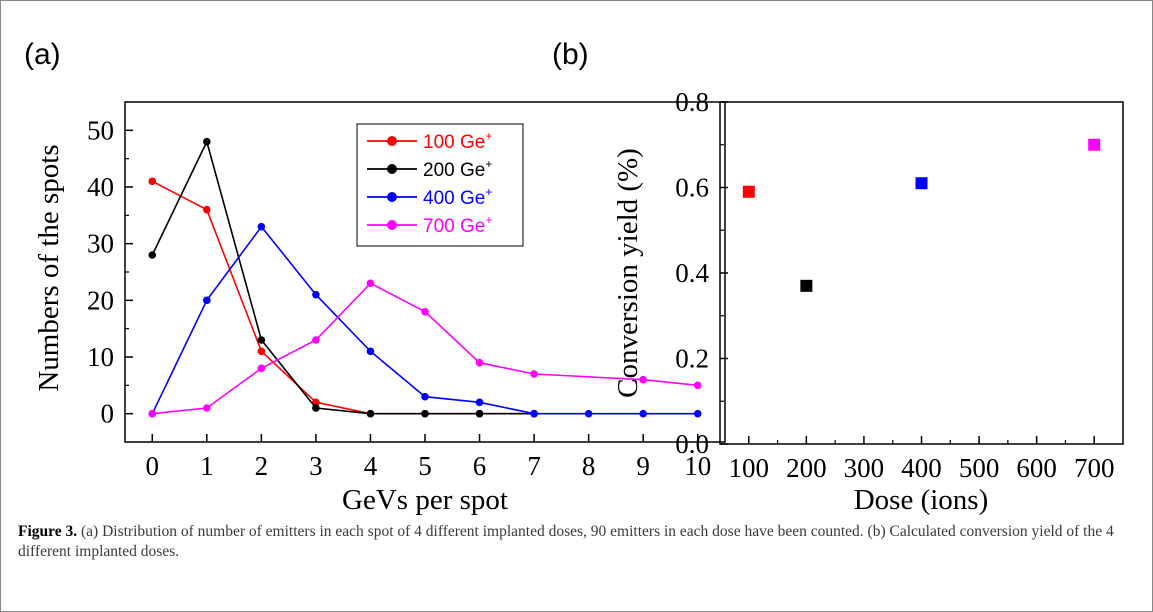 The width and height of the screenshot is (1153, 612). Describe the element at coordinates (589, 466) in the screenshot. I see `x-tick-label: 8` at that location.